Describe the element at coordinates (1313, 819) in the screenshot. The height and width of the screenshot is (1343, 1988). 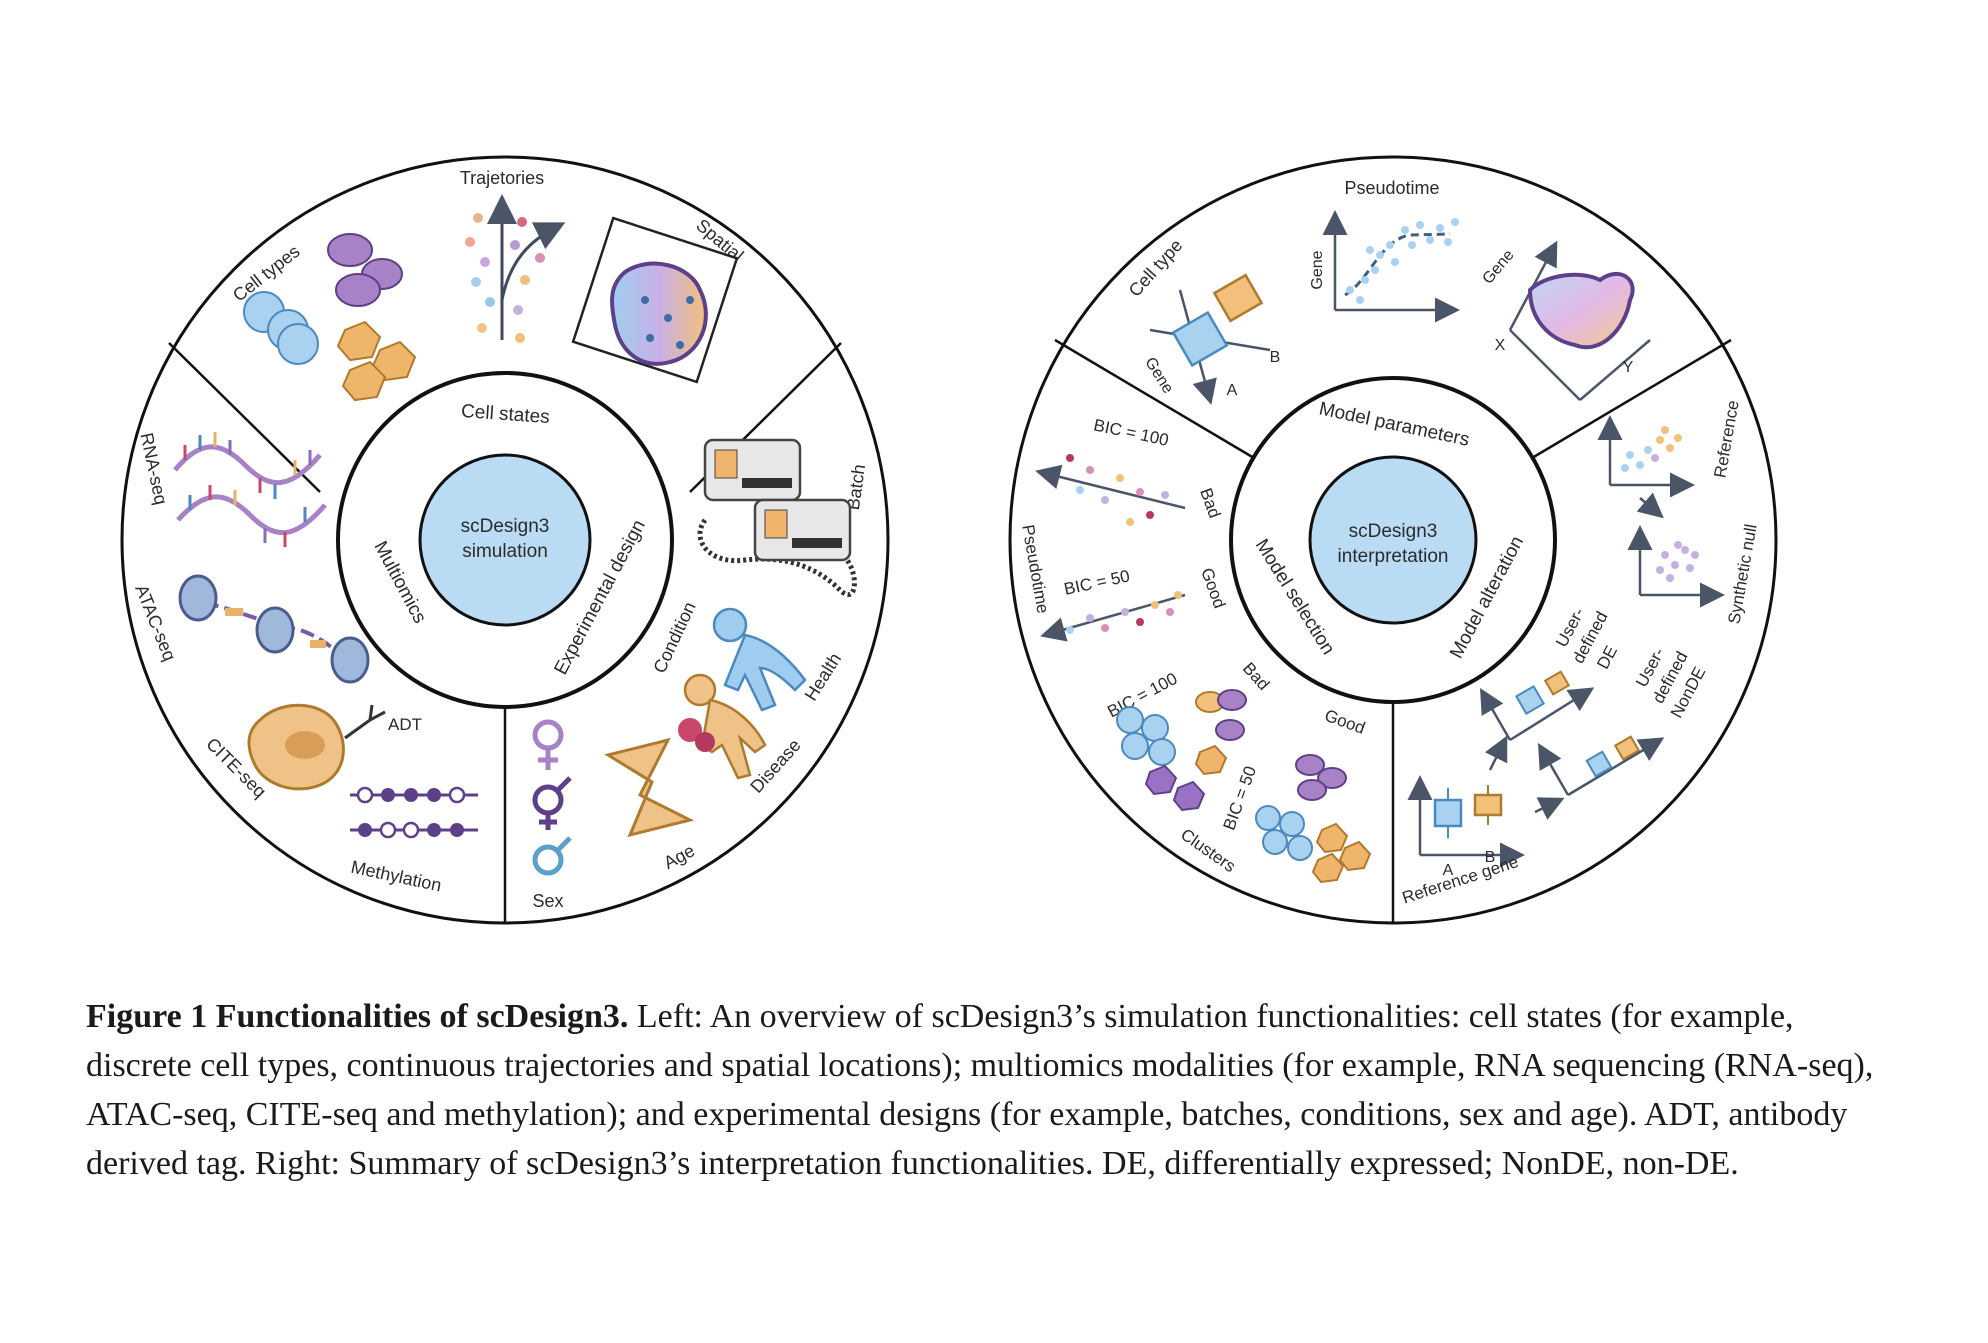
I see `clusters-good-icon` at that location.